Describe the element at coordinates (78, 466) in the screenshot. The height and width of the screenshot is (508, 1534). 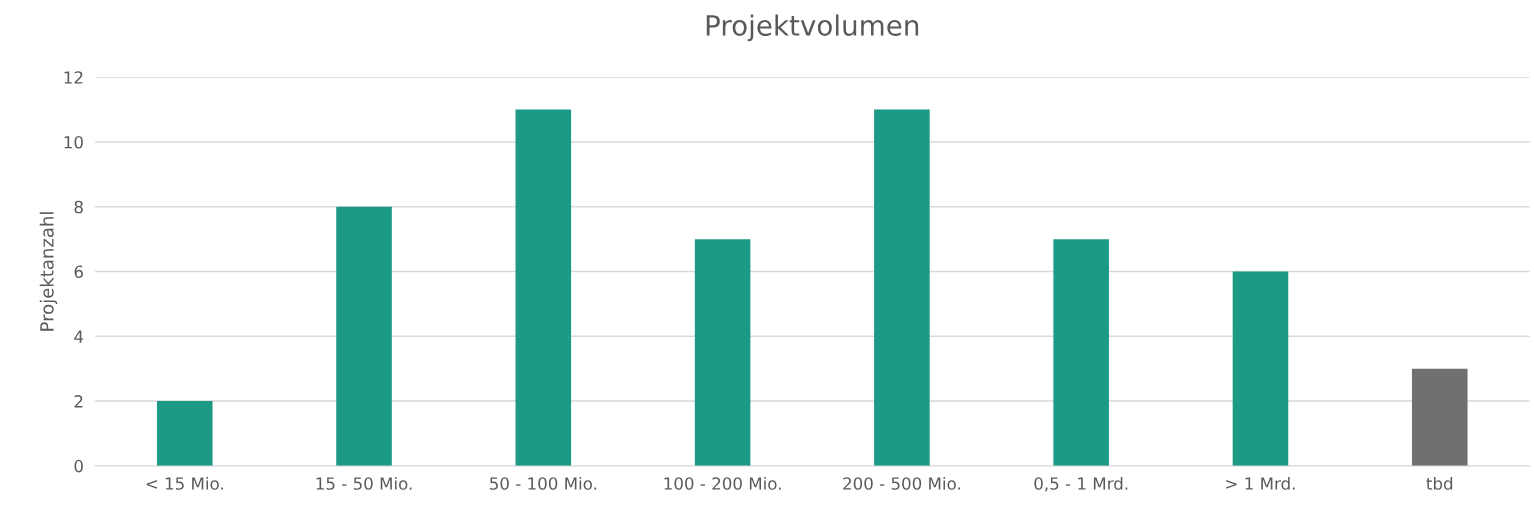
I see `y-tick-label: 0` at that location.